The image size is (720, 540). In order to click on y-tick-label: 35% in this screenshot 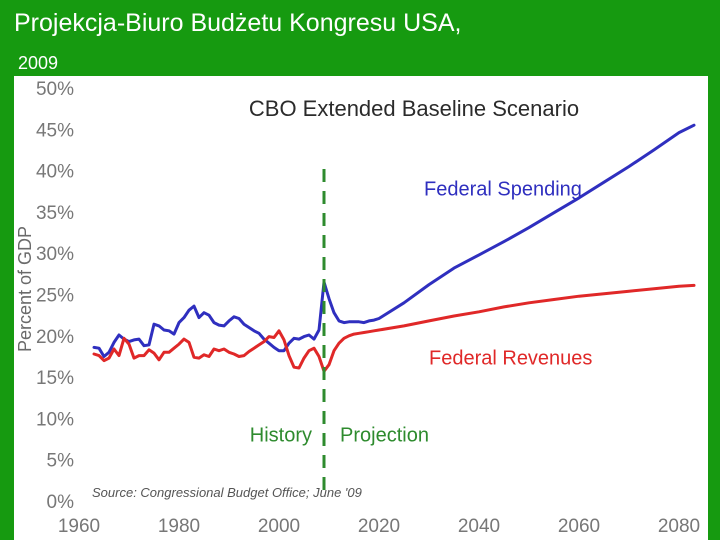, I will do `click(55, 213)`.